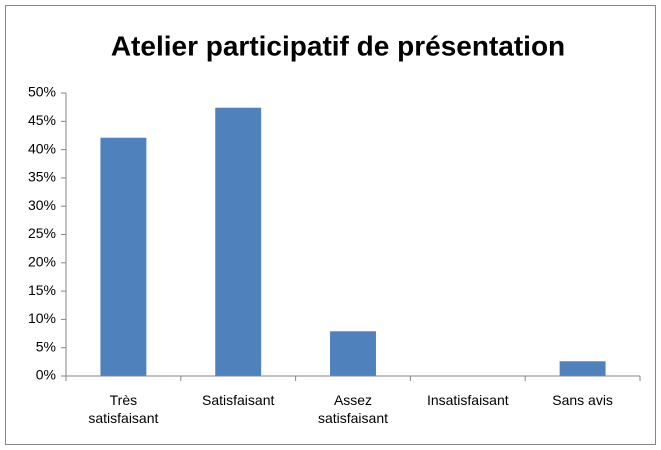 The image size is (661, 450). I want to click on y-tick-label: 5%, so click(46, 346).